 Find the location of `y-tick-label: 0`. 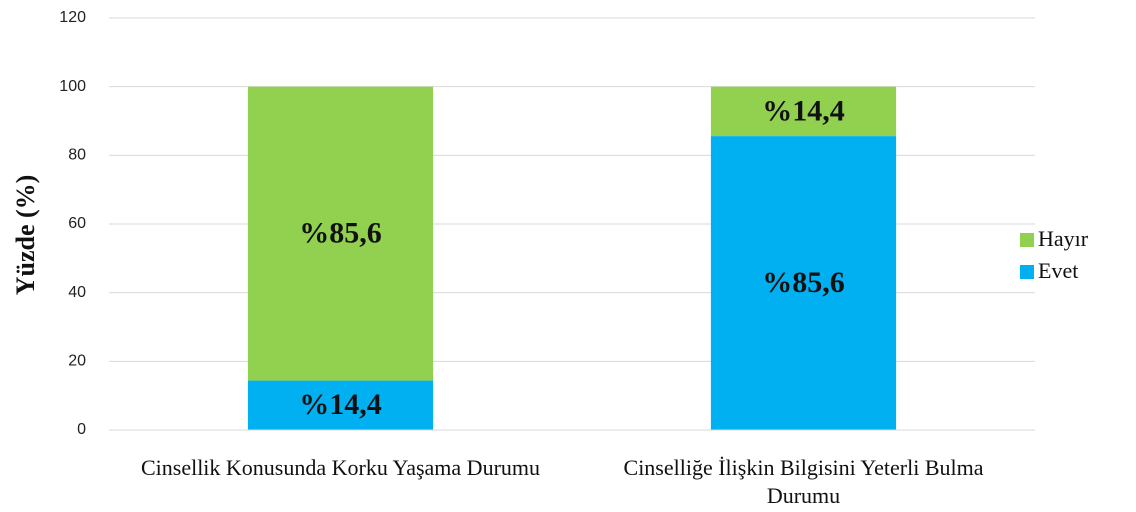

y-tick-label: 0 is located at coordinates (81, 429).